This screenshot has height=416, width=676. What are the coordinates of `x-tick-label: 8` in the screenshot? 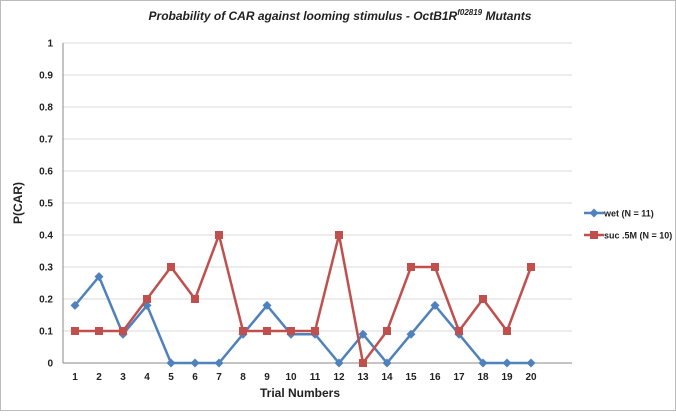 It's located at (243, 377).